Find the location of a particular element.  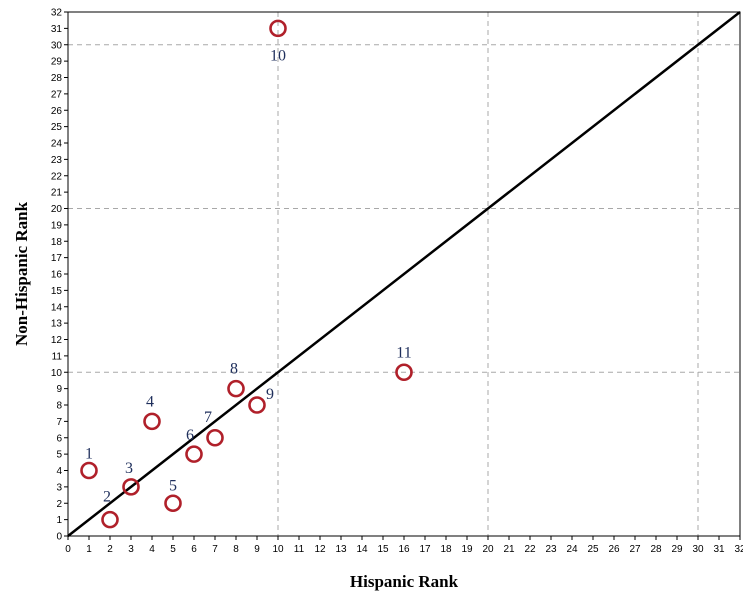

y-tick-label: 7 is located at coordinates (59, 422).